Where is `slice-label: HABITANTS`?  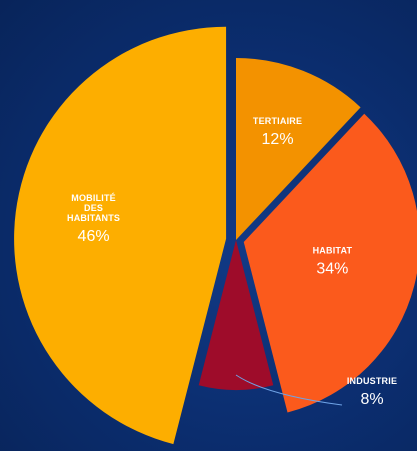 slice-label: HABITANTS is located at coordinates (93, 218).